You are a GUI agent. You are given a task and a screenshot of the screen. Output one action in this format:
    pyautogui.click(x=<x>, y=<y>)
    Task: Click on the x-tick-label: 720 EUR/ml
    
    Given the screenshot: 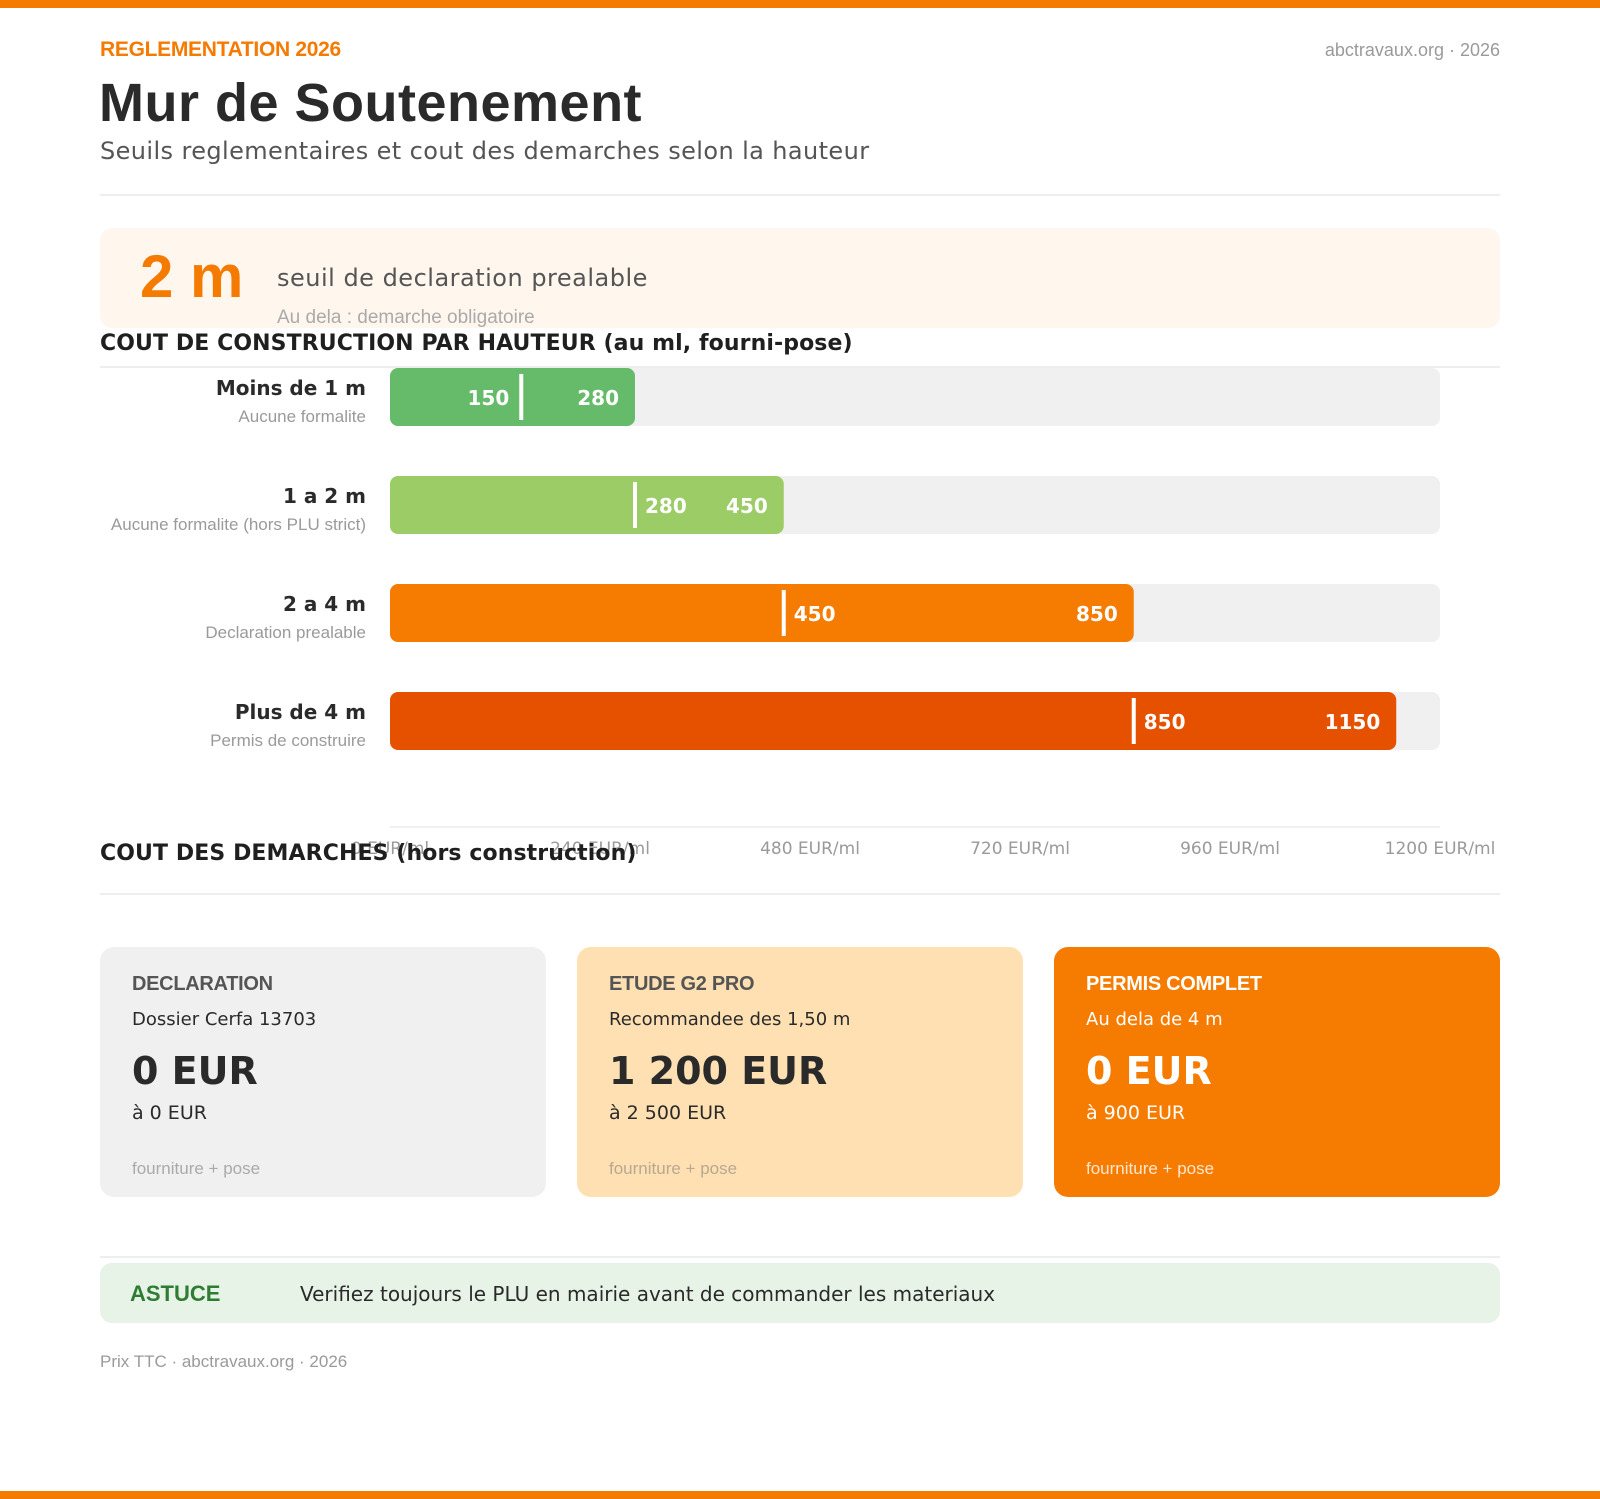 What is the action you would take?
    pyautogui.click(x=1020, y=849)
    